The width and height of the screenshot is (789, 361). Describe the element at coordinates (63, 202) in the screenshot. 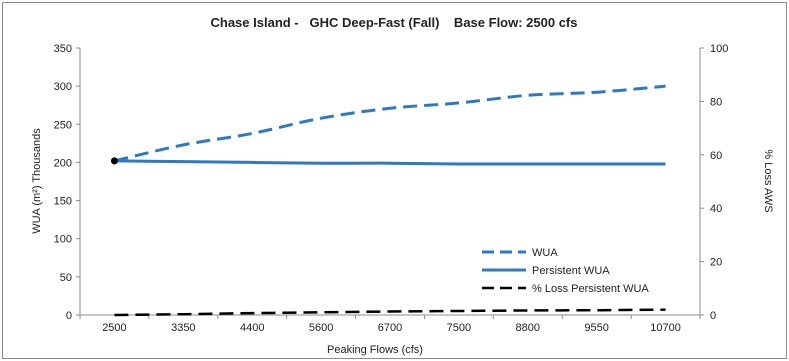

I see `y-tick-label: 150` at that location.